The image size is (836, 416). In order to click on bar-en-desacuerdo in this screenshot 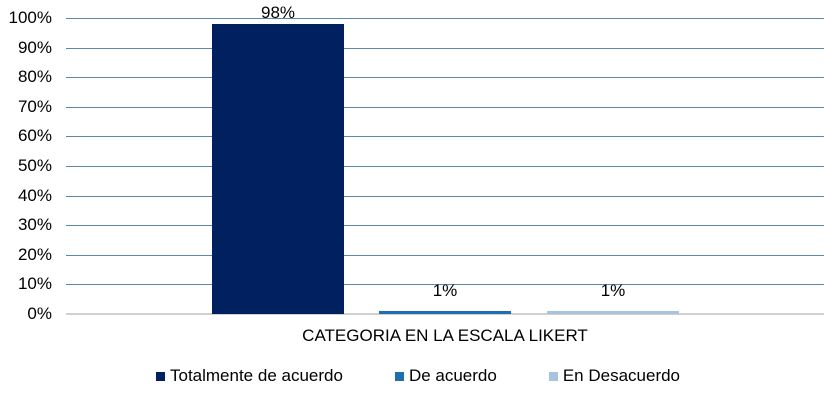, I will do `click(613, 312)`.